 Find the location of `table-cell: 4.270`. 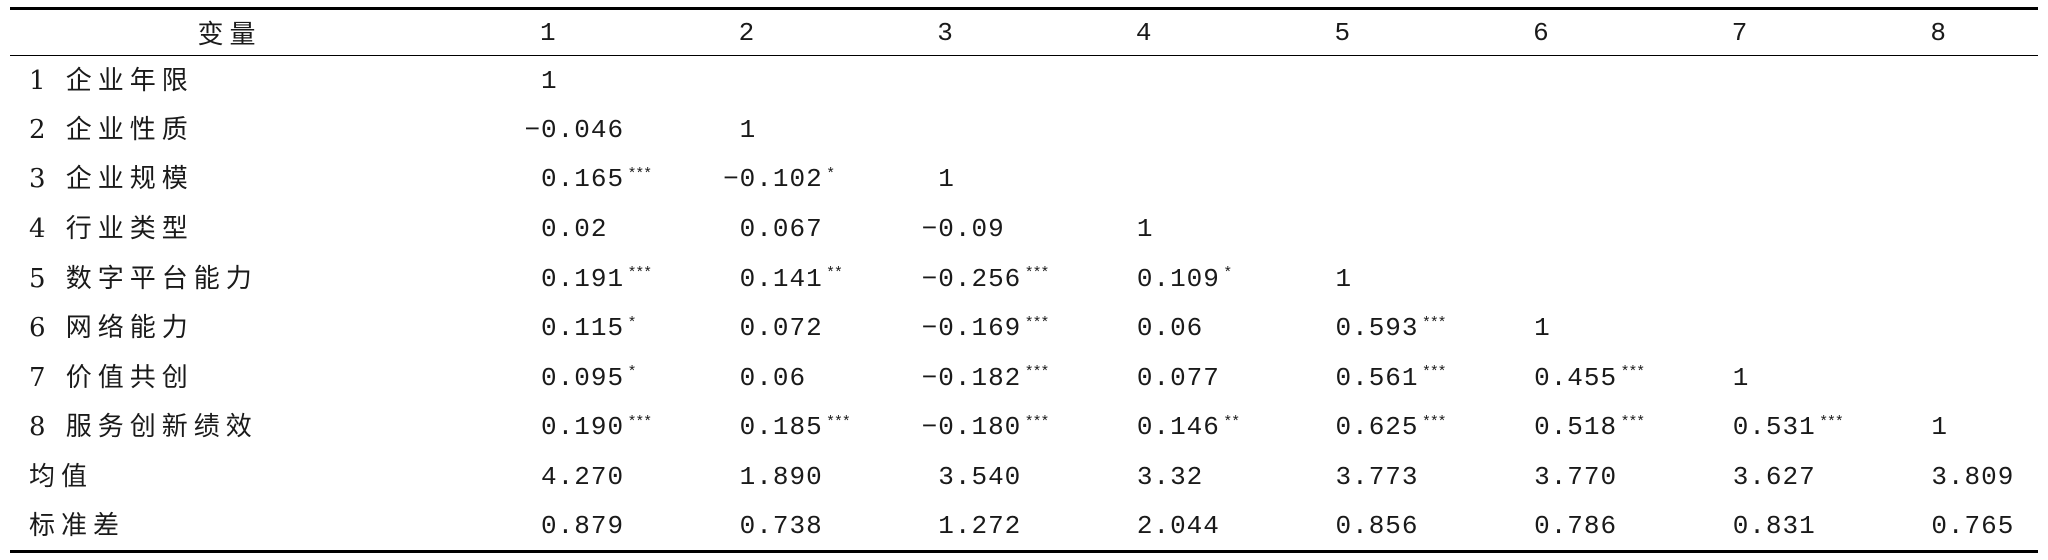

table-cell: 4.270 is located at coordinates (548, 477).